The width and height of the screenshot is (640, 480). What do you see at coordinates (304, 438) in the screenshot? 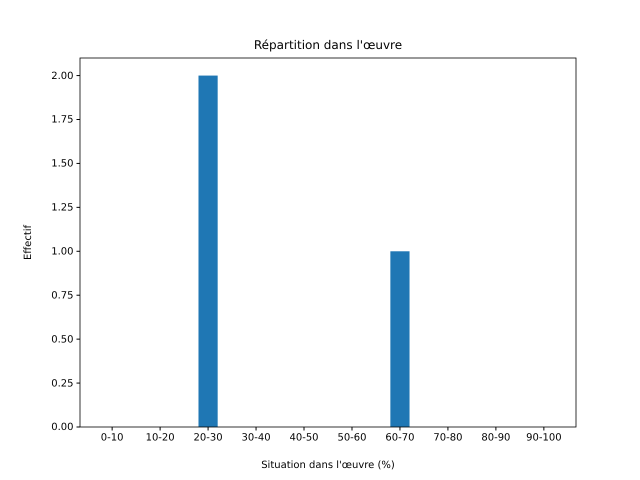
I see `x-tick-label: 40-50` at bounding box center [304, 438].